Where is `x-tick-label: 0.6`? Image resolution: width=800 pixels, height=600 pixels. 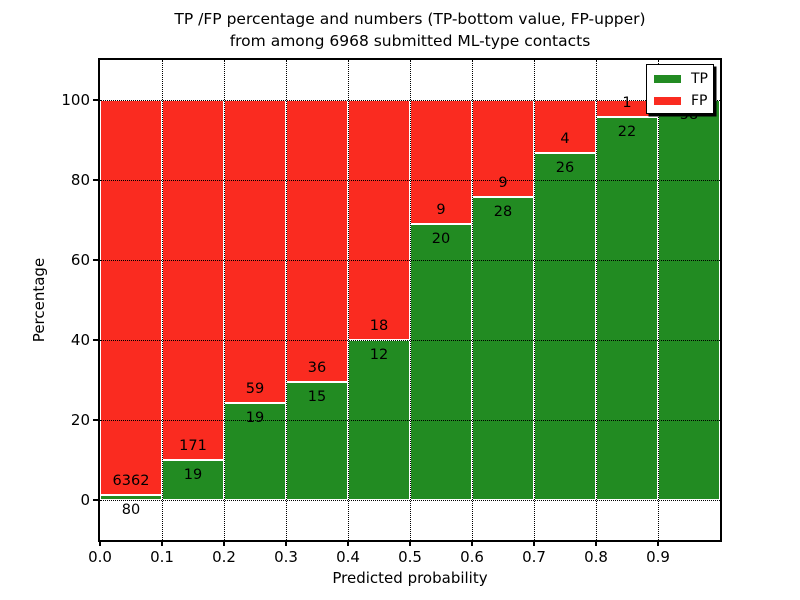
x-tick-label: 0.6 is located at coordinates (472, 557).